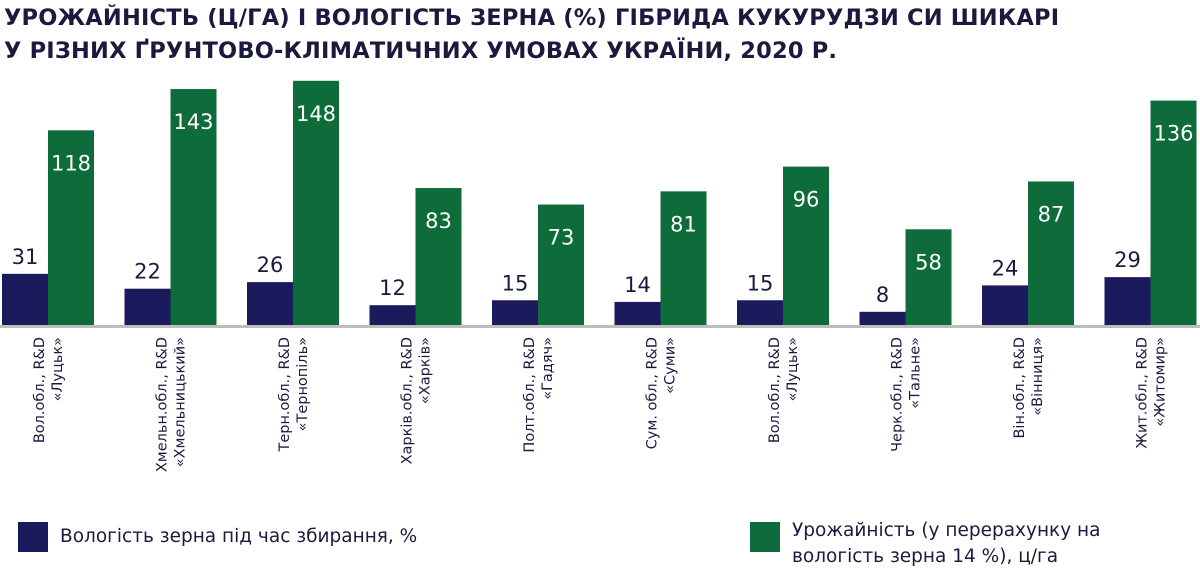 This screenshot has height=574, width=1200. What do you see at coordinates (898, 394) in the screenshot?
I see `category-label-line: Черк.обл., R&D` at bounding box center [898, 394].